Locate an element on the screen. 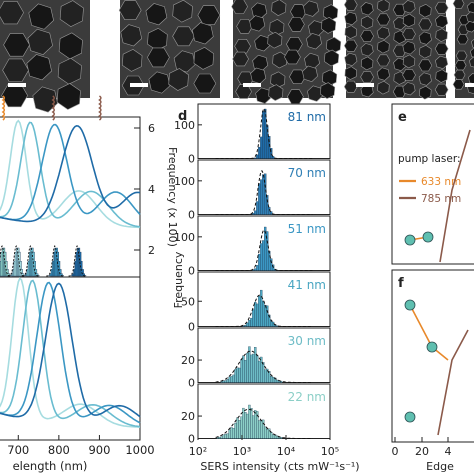  x-tick-label: 1000 is located at coordinates (139, 450).